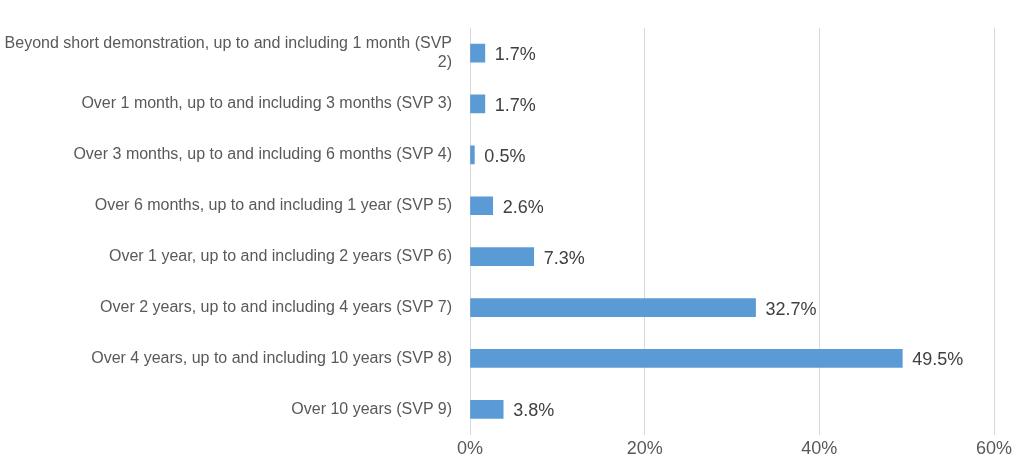 The height and width of the screenshot is (472, 1026). I want to click on data-label: 3.8%, so click(534, 410).